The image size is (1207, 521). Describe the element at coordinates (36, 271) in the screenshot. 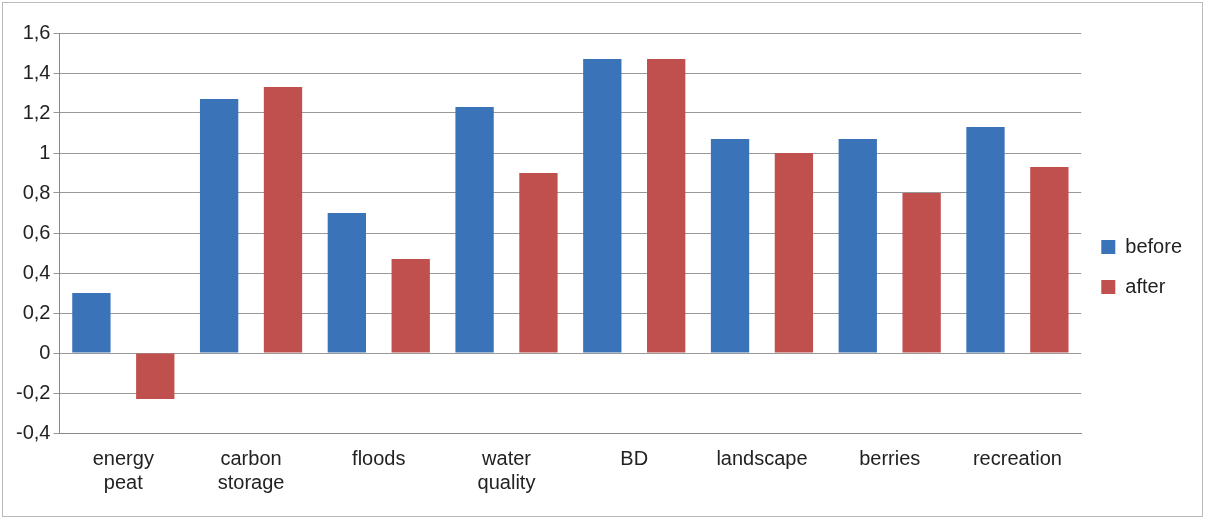

I see `y-tick-label: 0,4` at that location.